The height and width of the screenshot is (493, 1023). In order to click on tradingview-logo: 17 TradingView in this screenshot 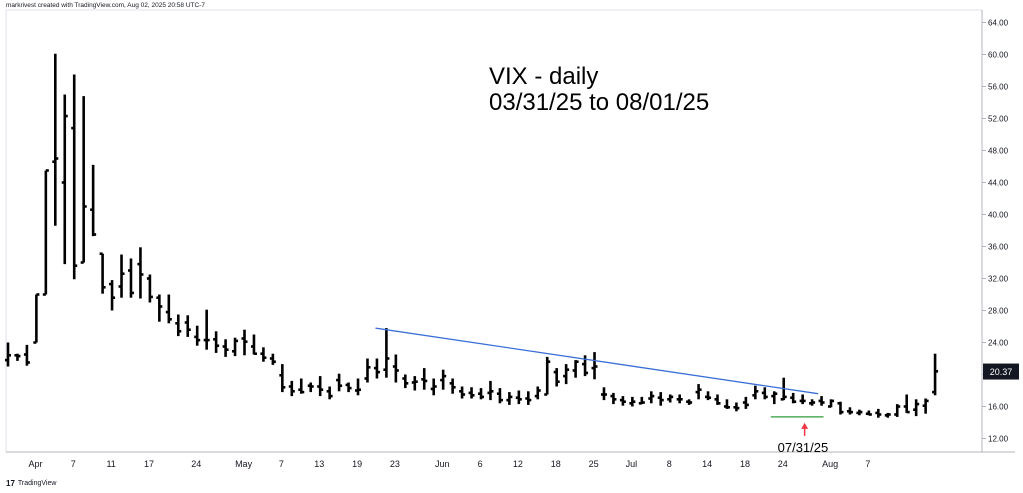, I will do `click(31, 483)`.